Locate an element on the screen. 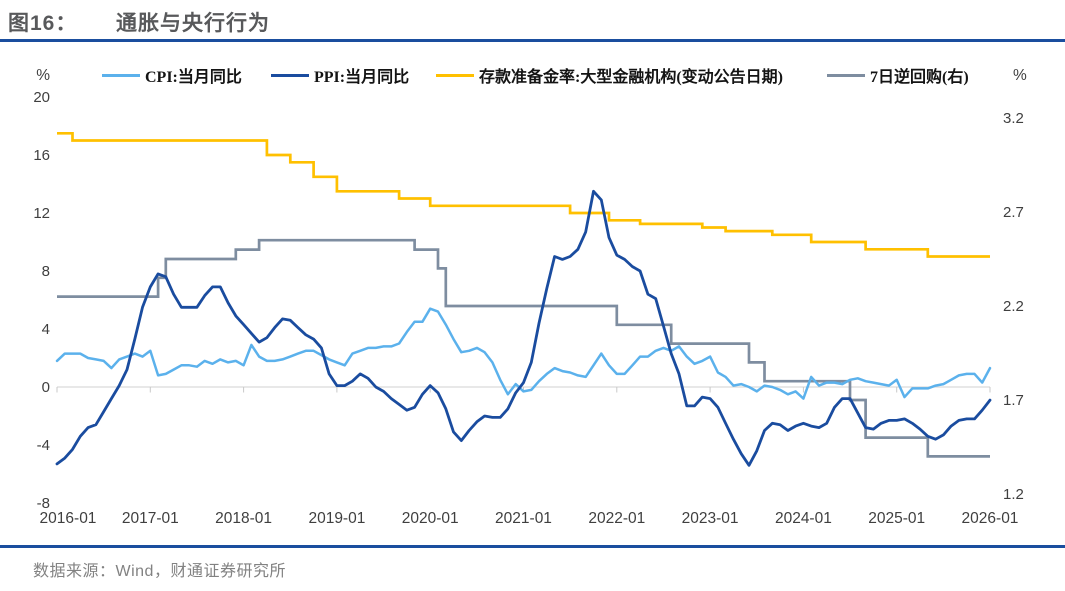 This screenshot has width=1065, height=591. right-axis-unit: % is located at coordinates (1020, 75).